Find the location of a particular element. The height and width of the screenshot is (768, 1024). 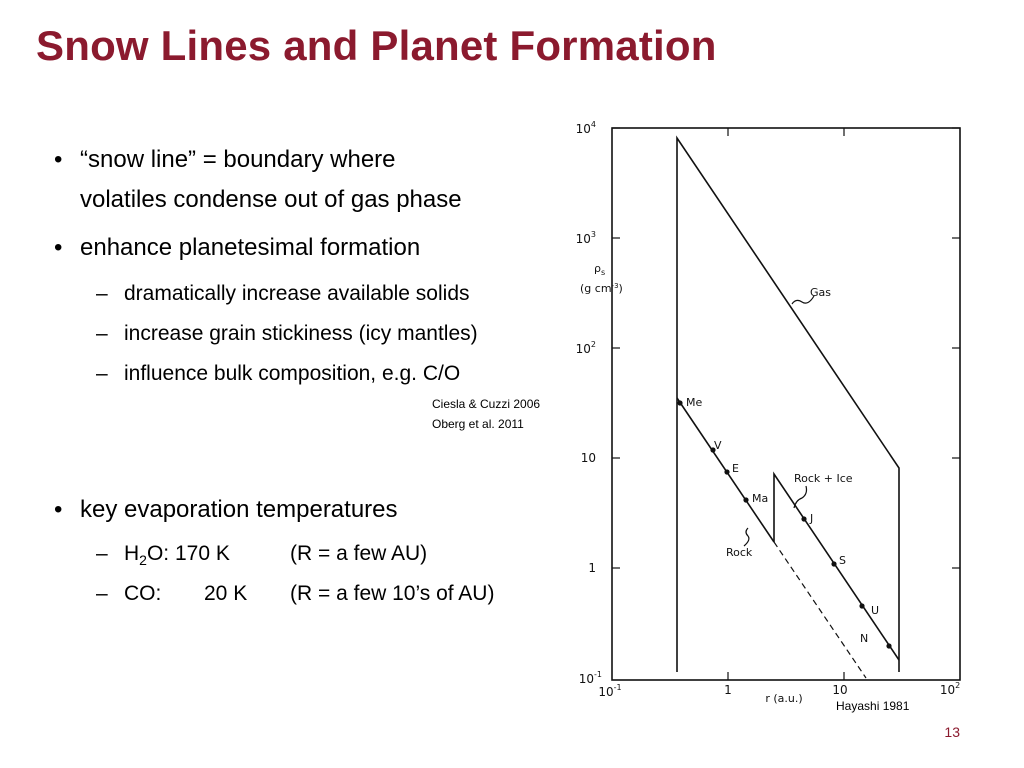

sub-bullet-solids: – dramatically increase available solids is located at coordinates (283, 294).